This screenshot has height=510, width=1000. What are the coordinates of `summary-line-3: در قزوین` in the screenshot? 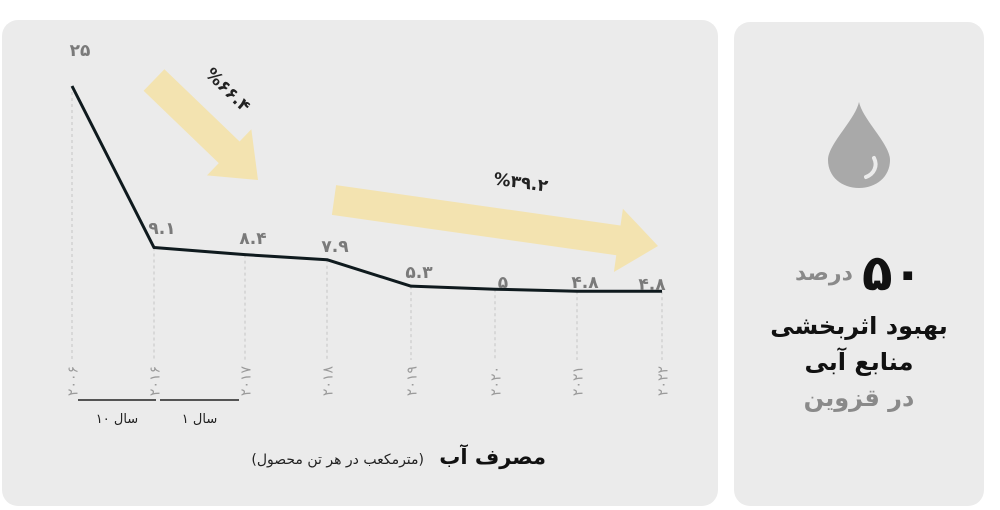 It's located at (859, 398).